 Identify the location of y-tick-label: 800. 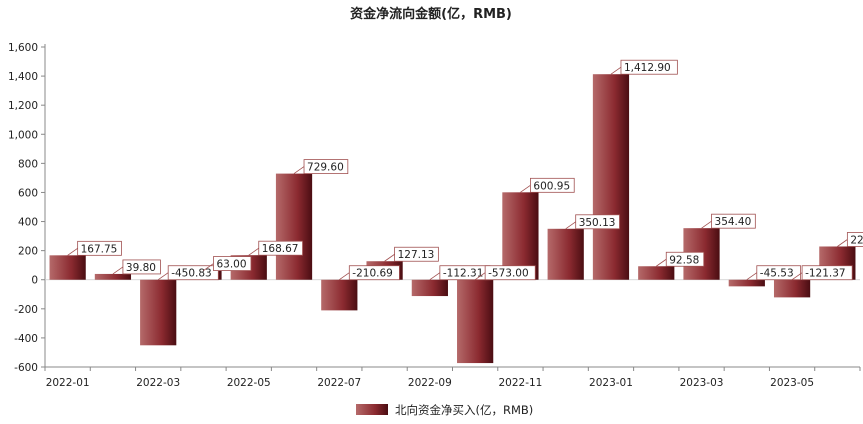
(28, 164).